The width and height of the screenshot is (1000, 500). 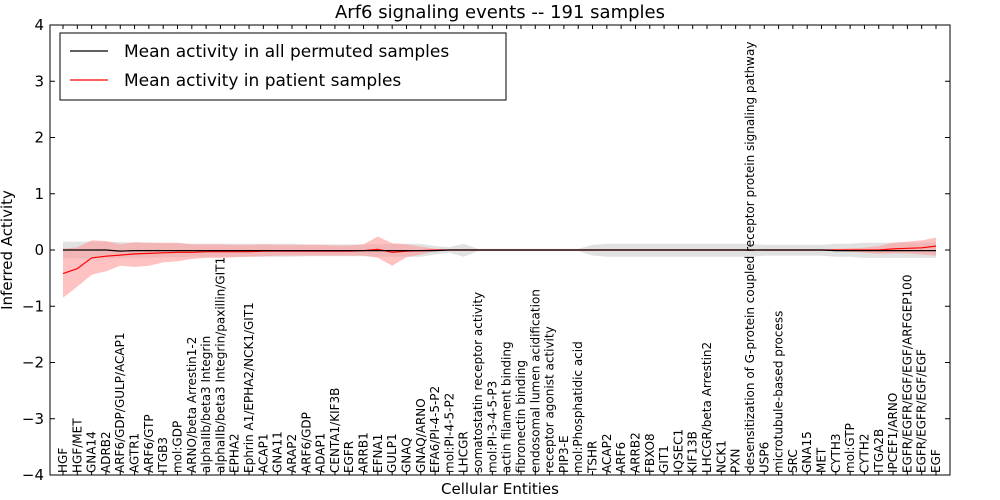 I want to click on y-tick-label: 2, so click(x=39, y=138).